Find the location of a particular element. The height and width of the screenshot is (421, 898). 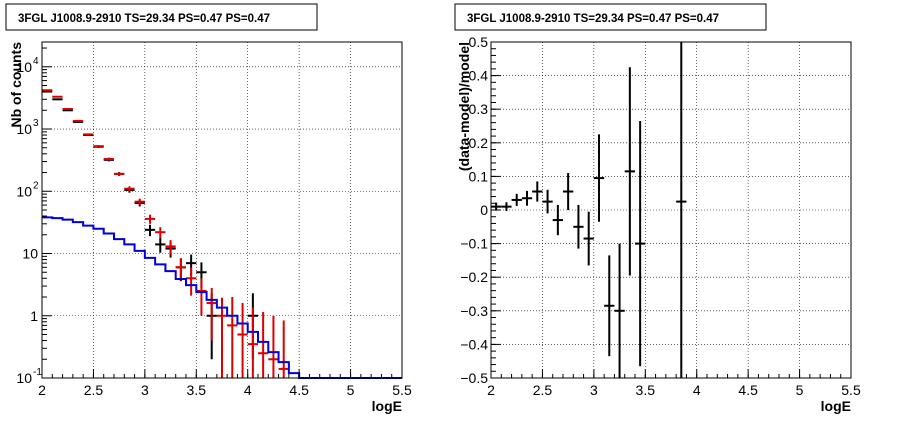

y-tick-label: 0.5 is located at coordinates (479, 42).